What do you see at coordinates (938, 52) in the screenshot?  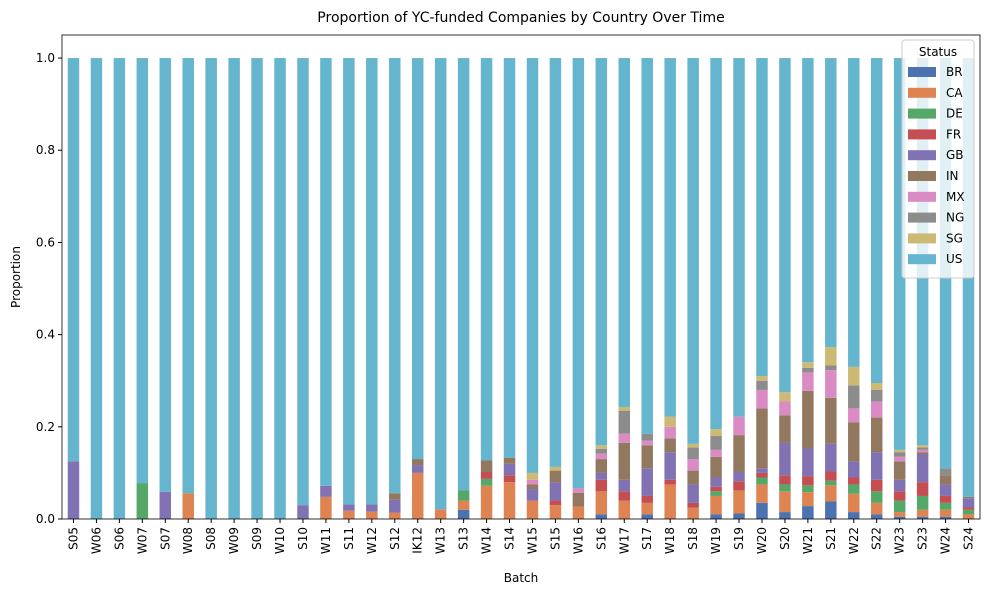 I see `legend-title: Status` at bounding box center [938, 52].